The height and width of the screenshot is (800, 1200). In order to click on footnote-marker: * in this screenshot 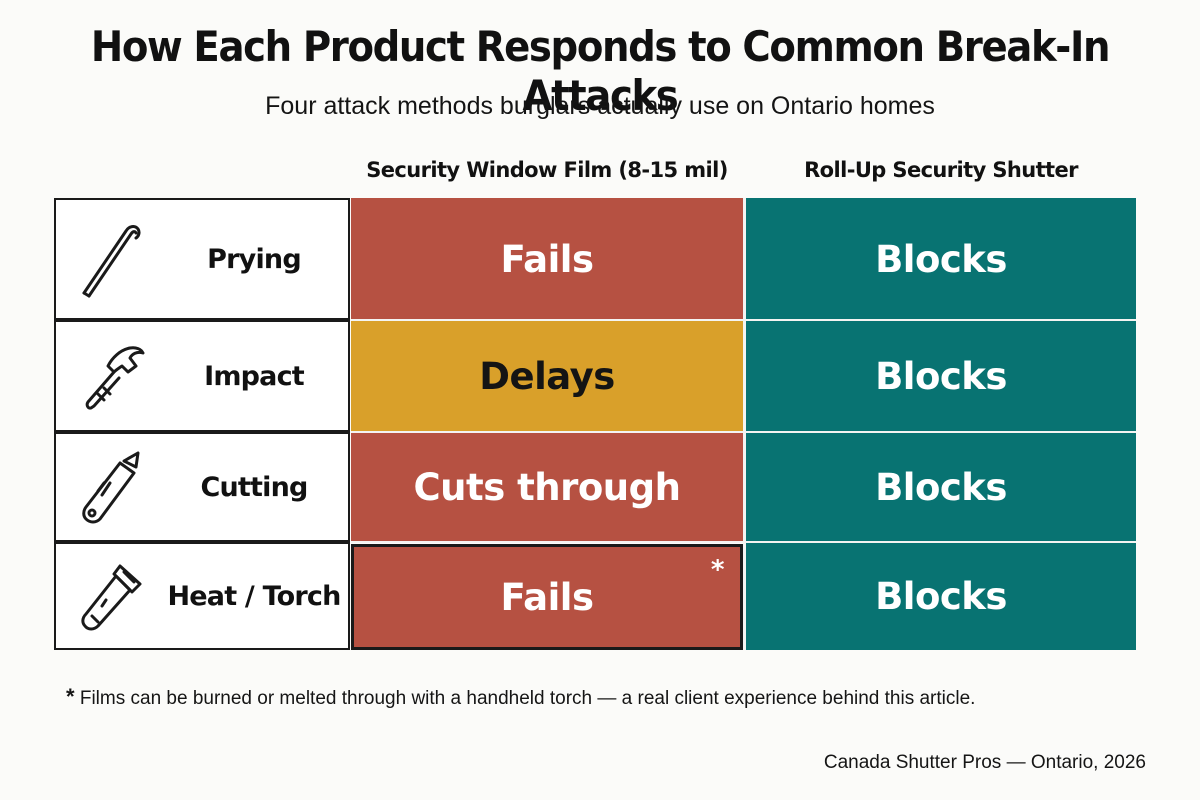, I will do `click(717, 570)`.